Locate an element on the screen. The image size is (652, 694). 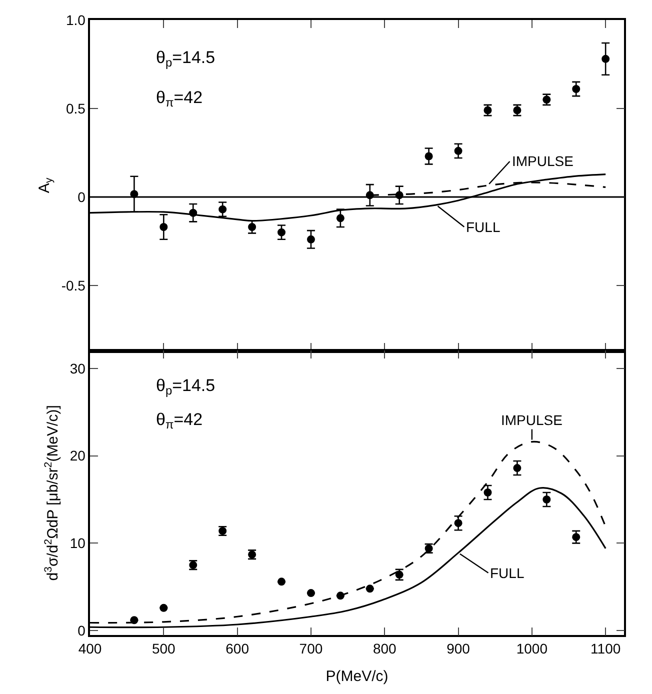
x-tick-label: 400 is located at coordinates (90, 648).